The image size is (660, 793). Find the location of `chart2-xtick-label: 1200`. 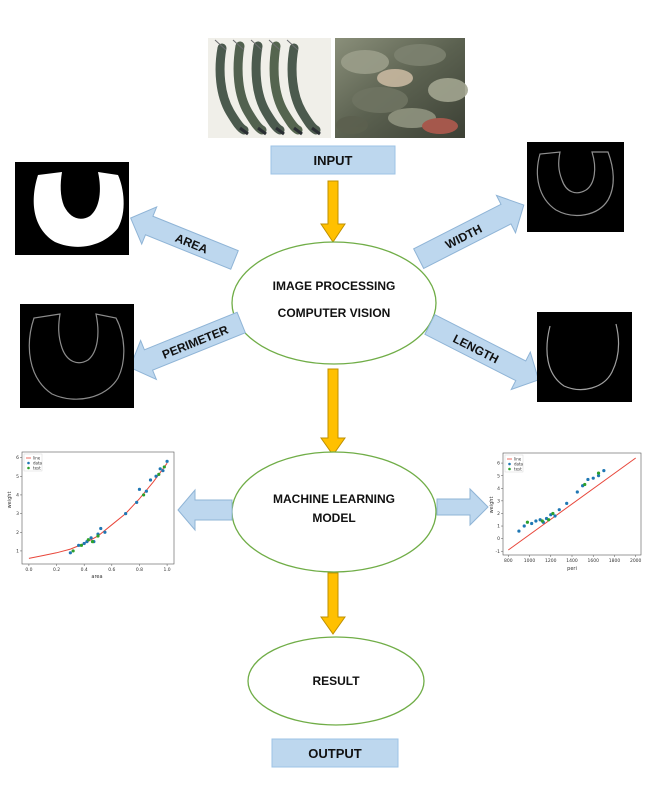

chart2-xtick-label: 1200 is located at coordinates (551, 561).